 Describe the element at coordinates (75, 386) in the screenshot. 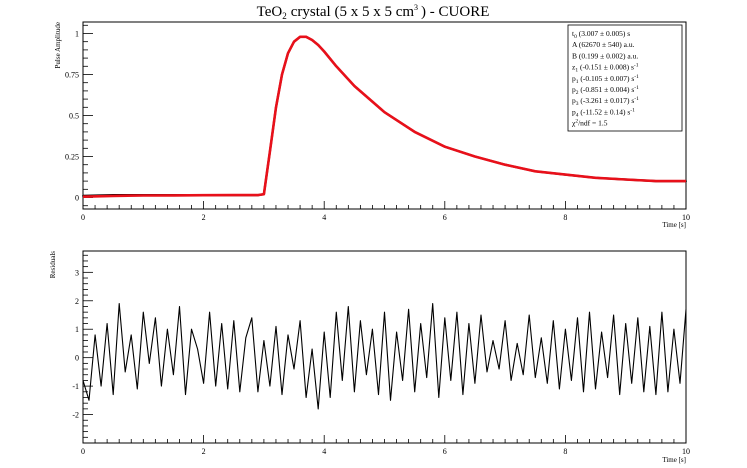

I see `bottom-y-tick-label: -1` at that location.